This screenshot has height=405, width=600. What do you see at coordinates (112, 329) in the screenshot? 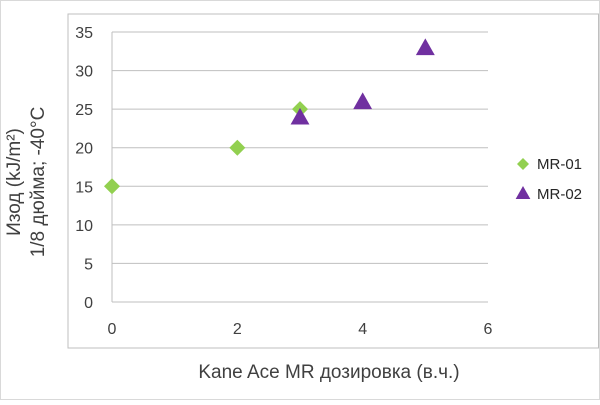
I see `x-tick-label-0: 0` at bounding box center [112, 329].